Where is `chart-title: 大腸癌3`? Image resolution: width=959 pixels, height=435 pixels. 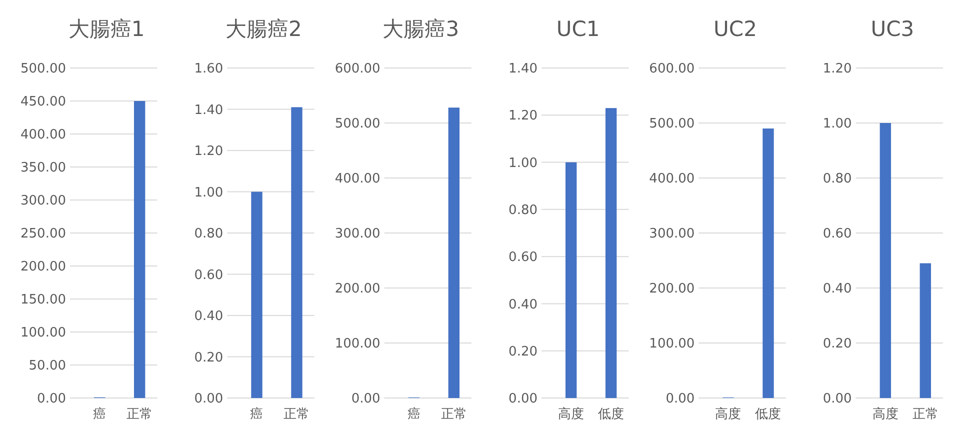
chart-title: 大腸癌3 is located at coordinates (421, 29).